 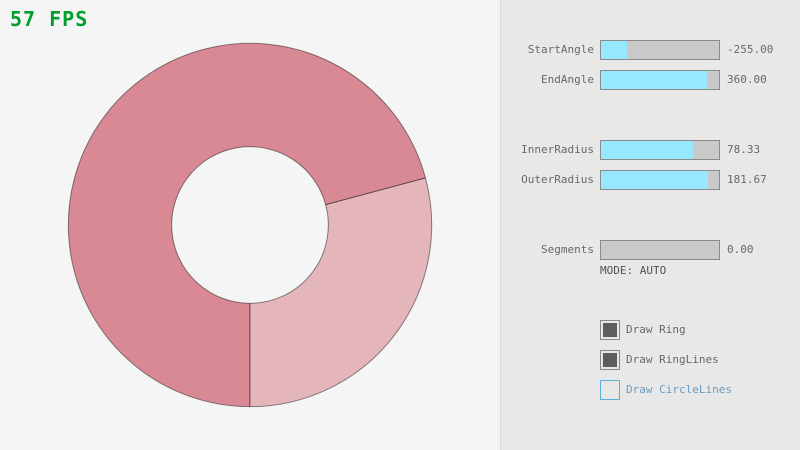 What do you see at coordinates (400, 50) in the screenshot?
I see `slider-row-startangle: StartAngle -255.00` at bounding box center [400, 50].